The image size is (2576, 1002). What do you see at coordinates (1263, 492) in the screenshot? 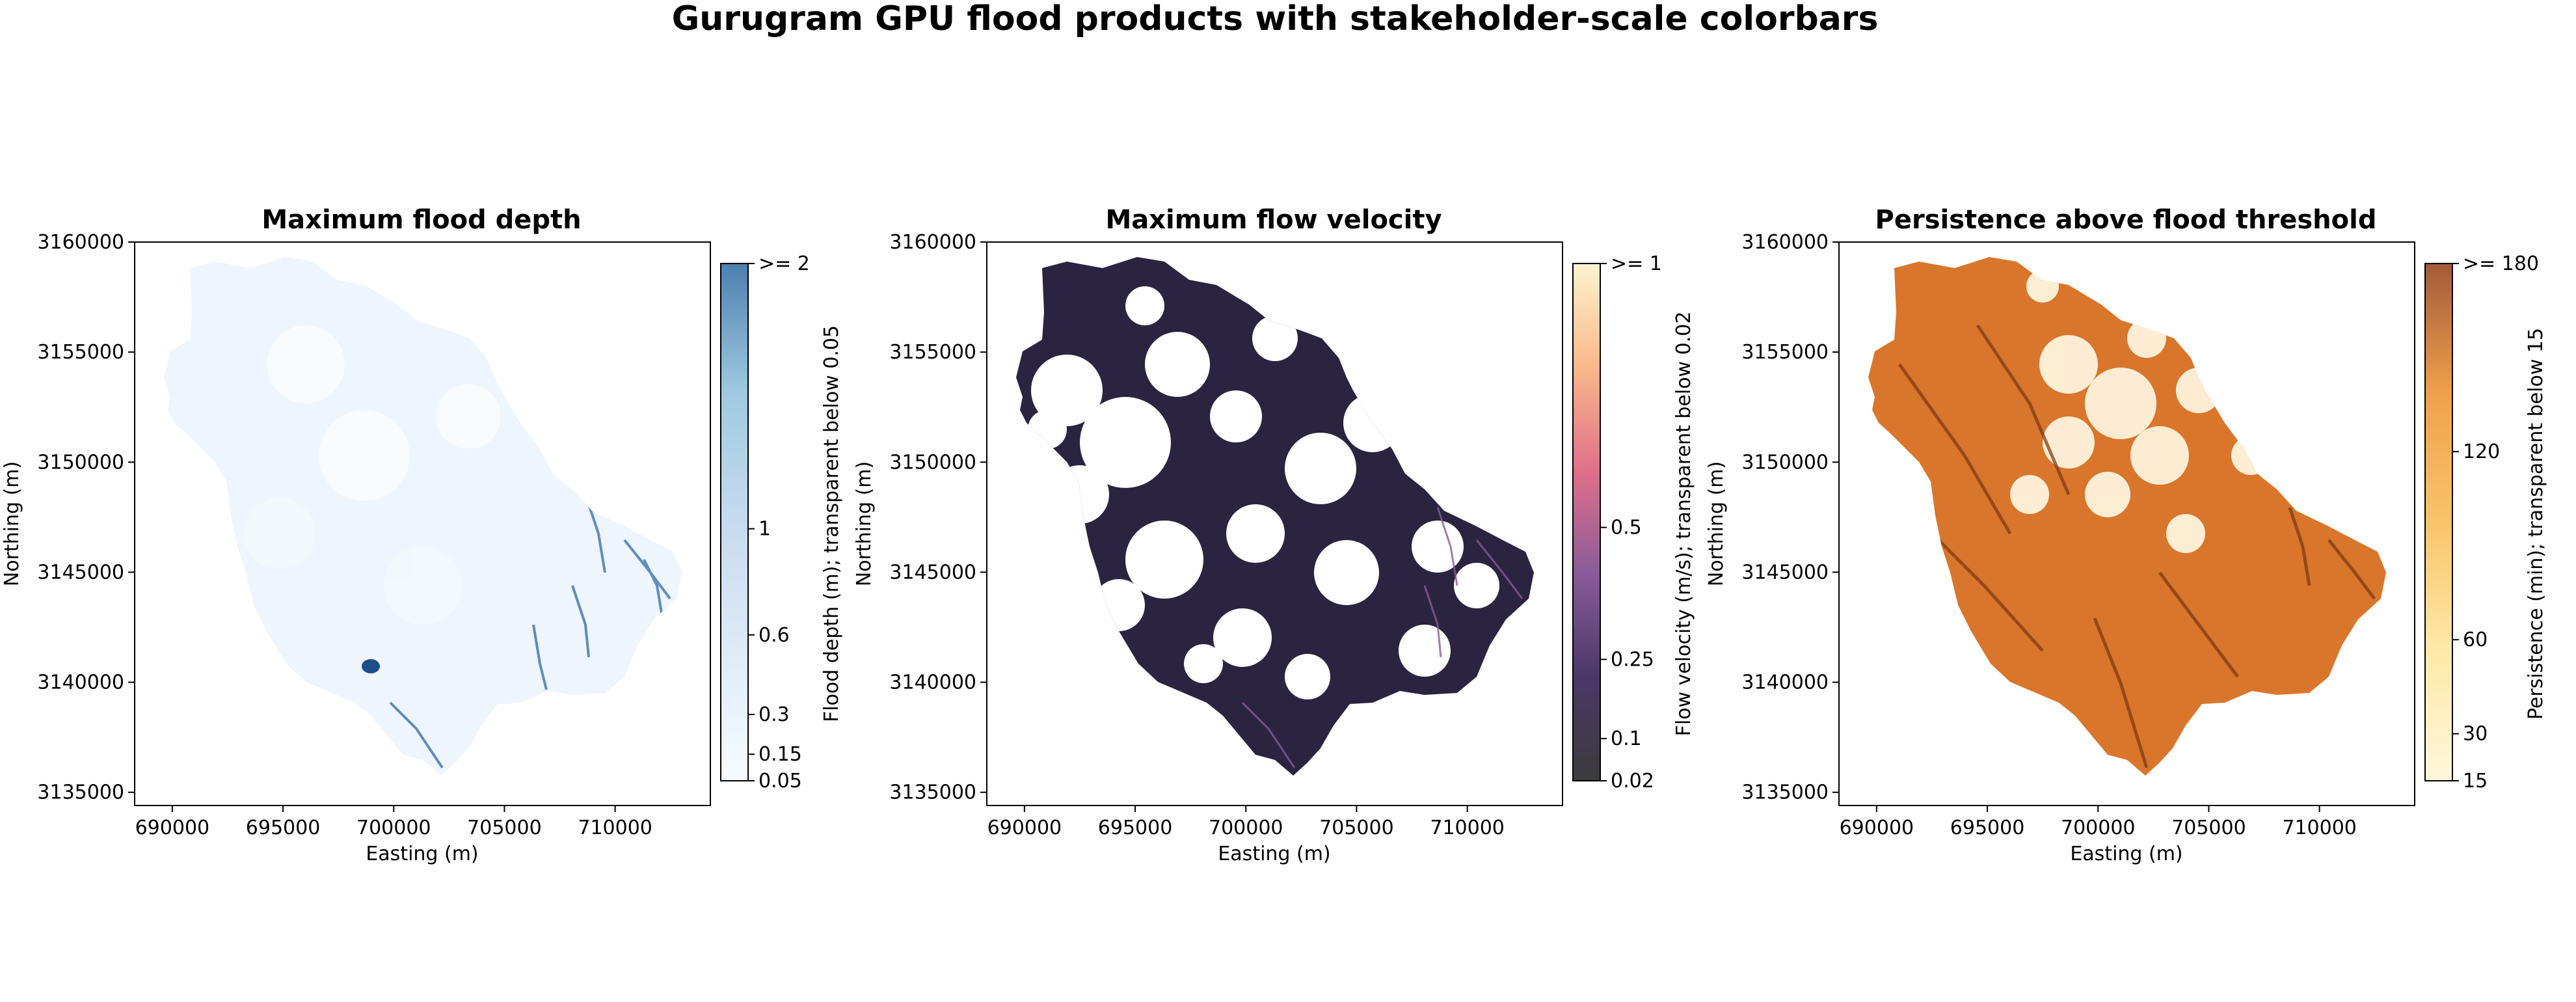
I see `velocity-dry-patches` at bounding box center [1263, 492].